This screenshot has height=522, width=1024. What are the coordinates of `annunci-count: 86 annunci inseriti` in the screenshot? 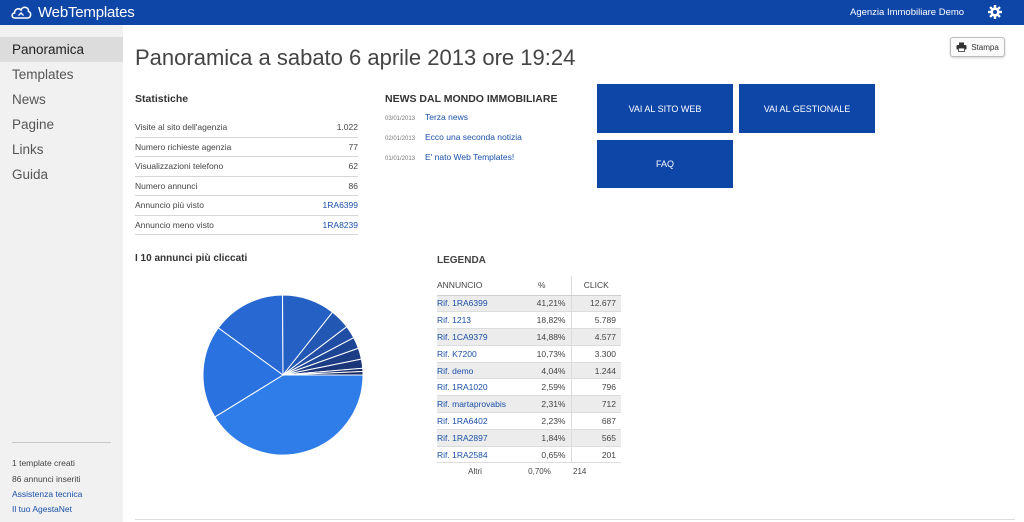 It's located at (46, 479).